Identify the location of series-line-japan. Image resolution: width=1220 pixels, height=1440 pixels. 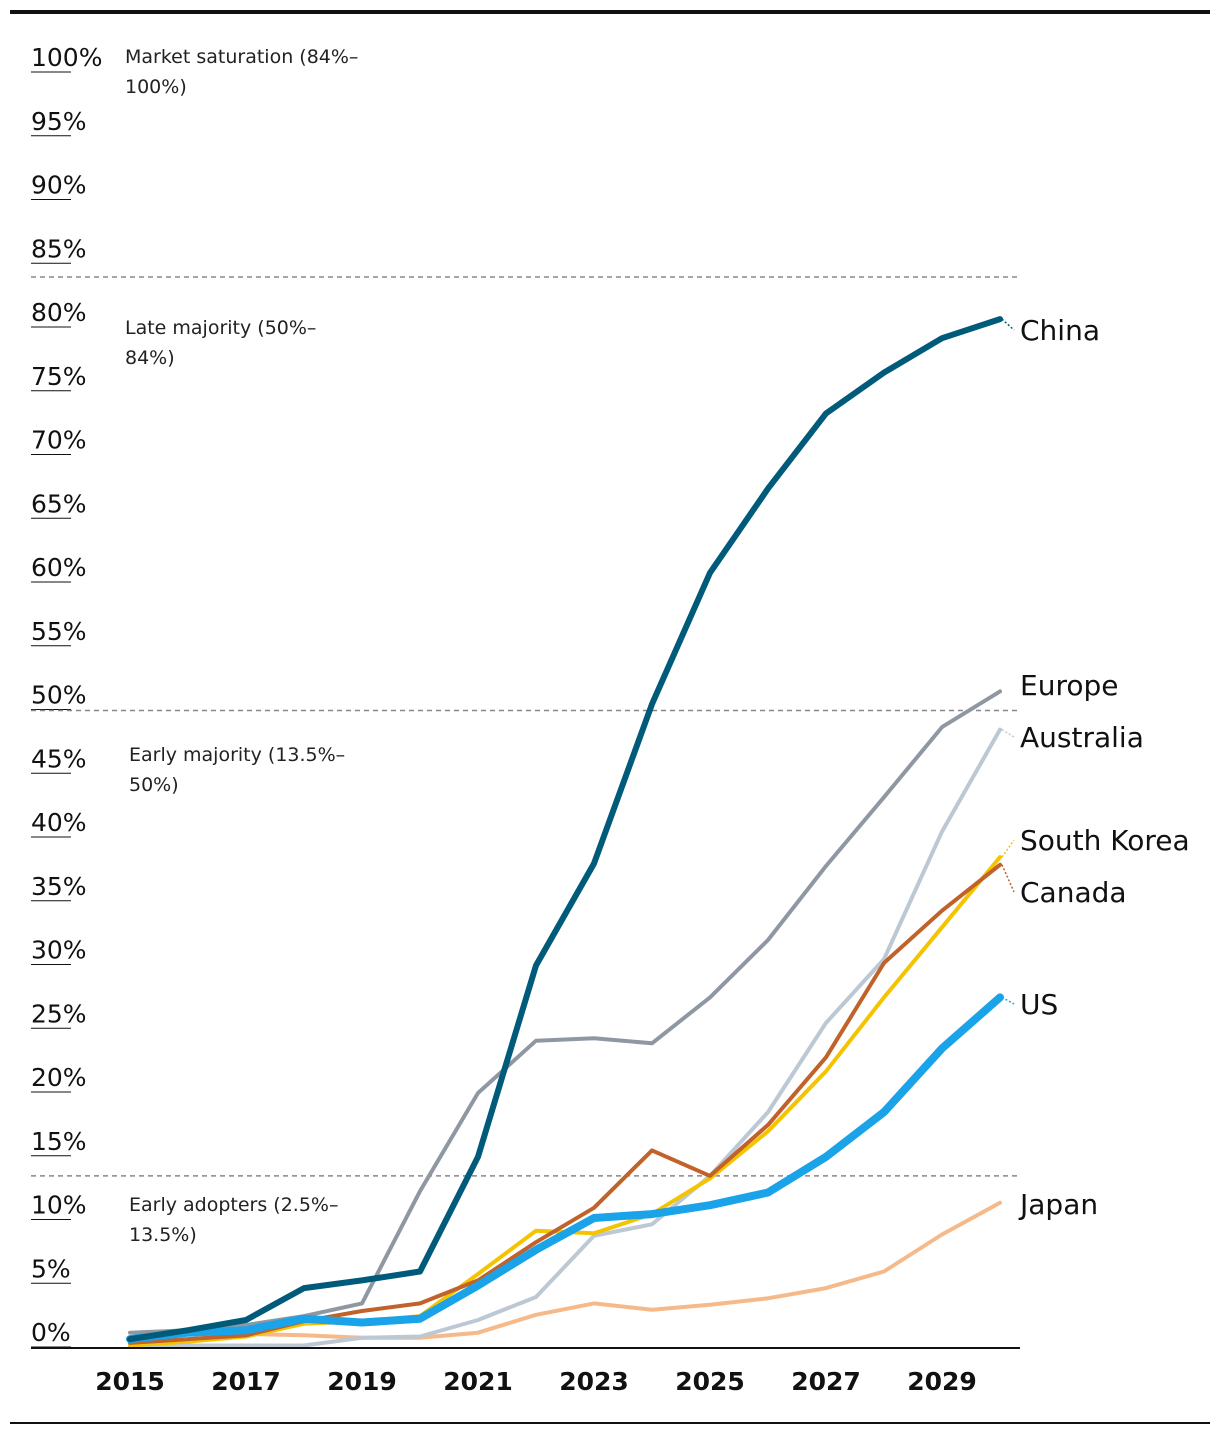
(565, 1272).